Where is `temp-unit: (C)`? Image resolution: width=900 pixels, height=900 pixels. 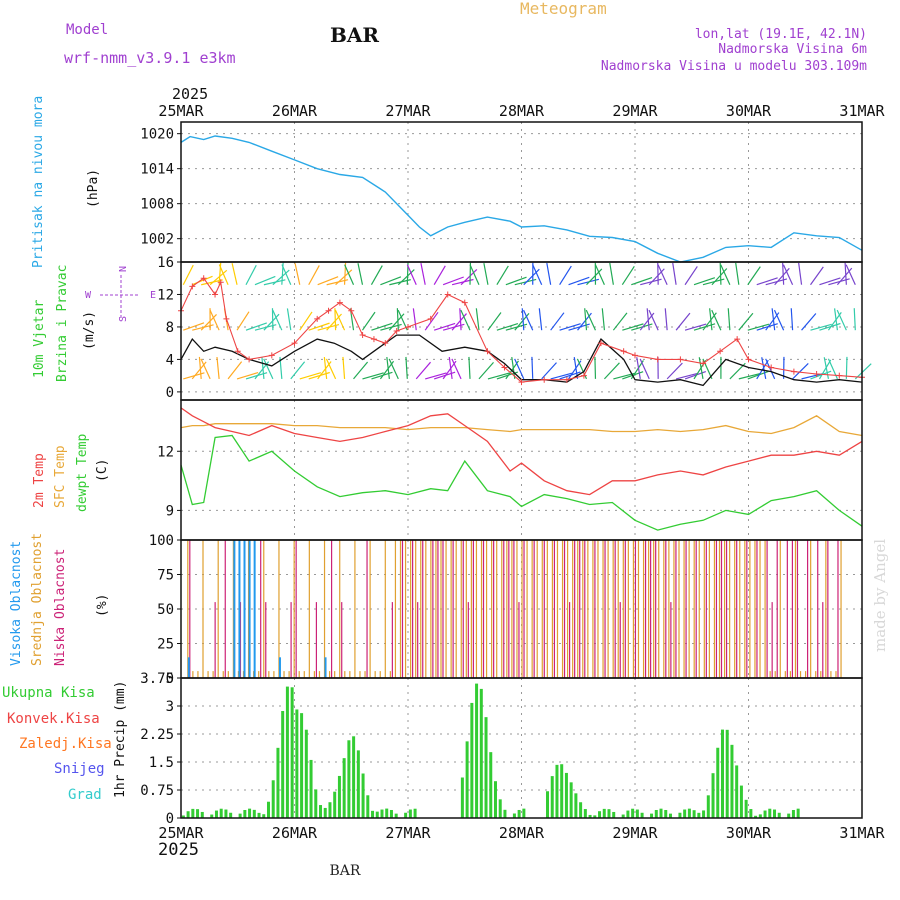
temp-unit: (C) is located at coordinates (102, 470).